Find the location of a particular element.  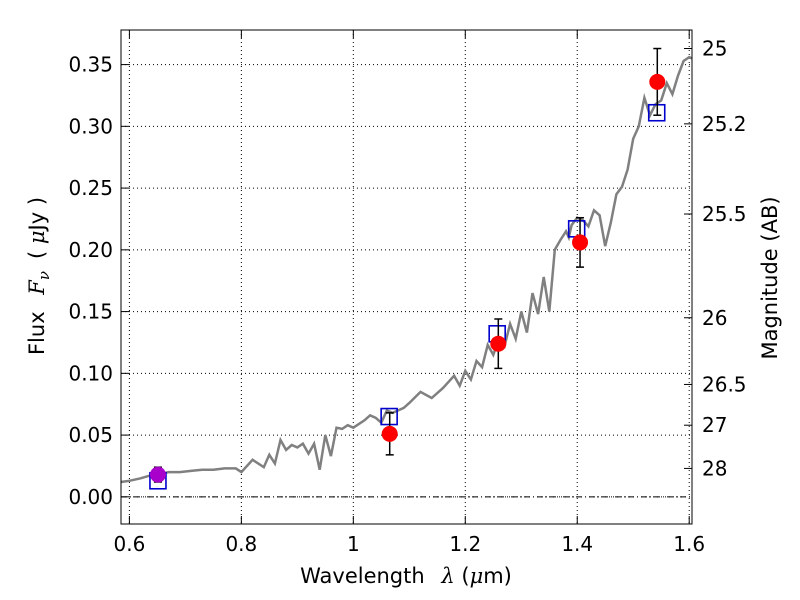

x-tick-label: 1.6 is located at coordinates (689, 544).